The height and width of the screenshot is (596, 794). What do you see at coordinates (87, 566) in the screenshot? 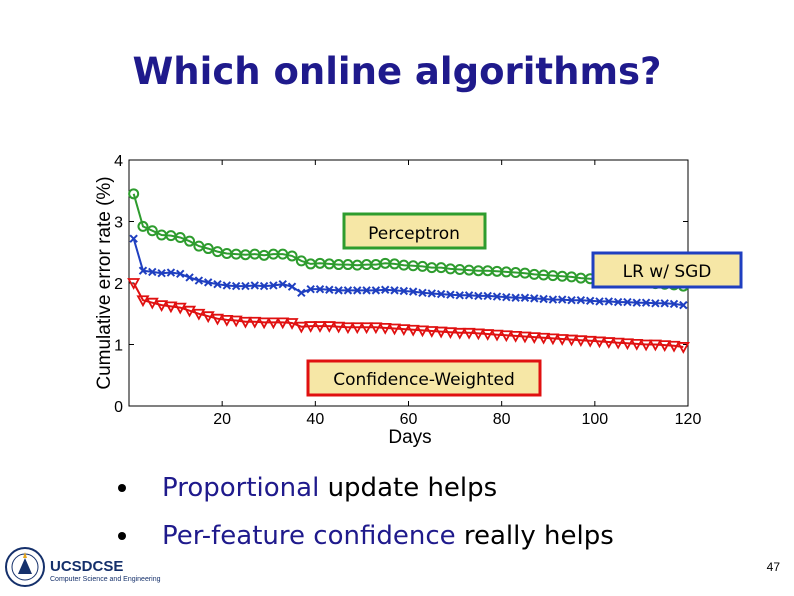
I see `logo-wordmark: UCSDCSE` at bounding box center [87, 566].